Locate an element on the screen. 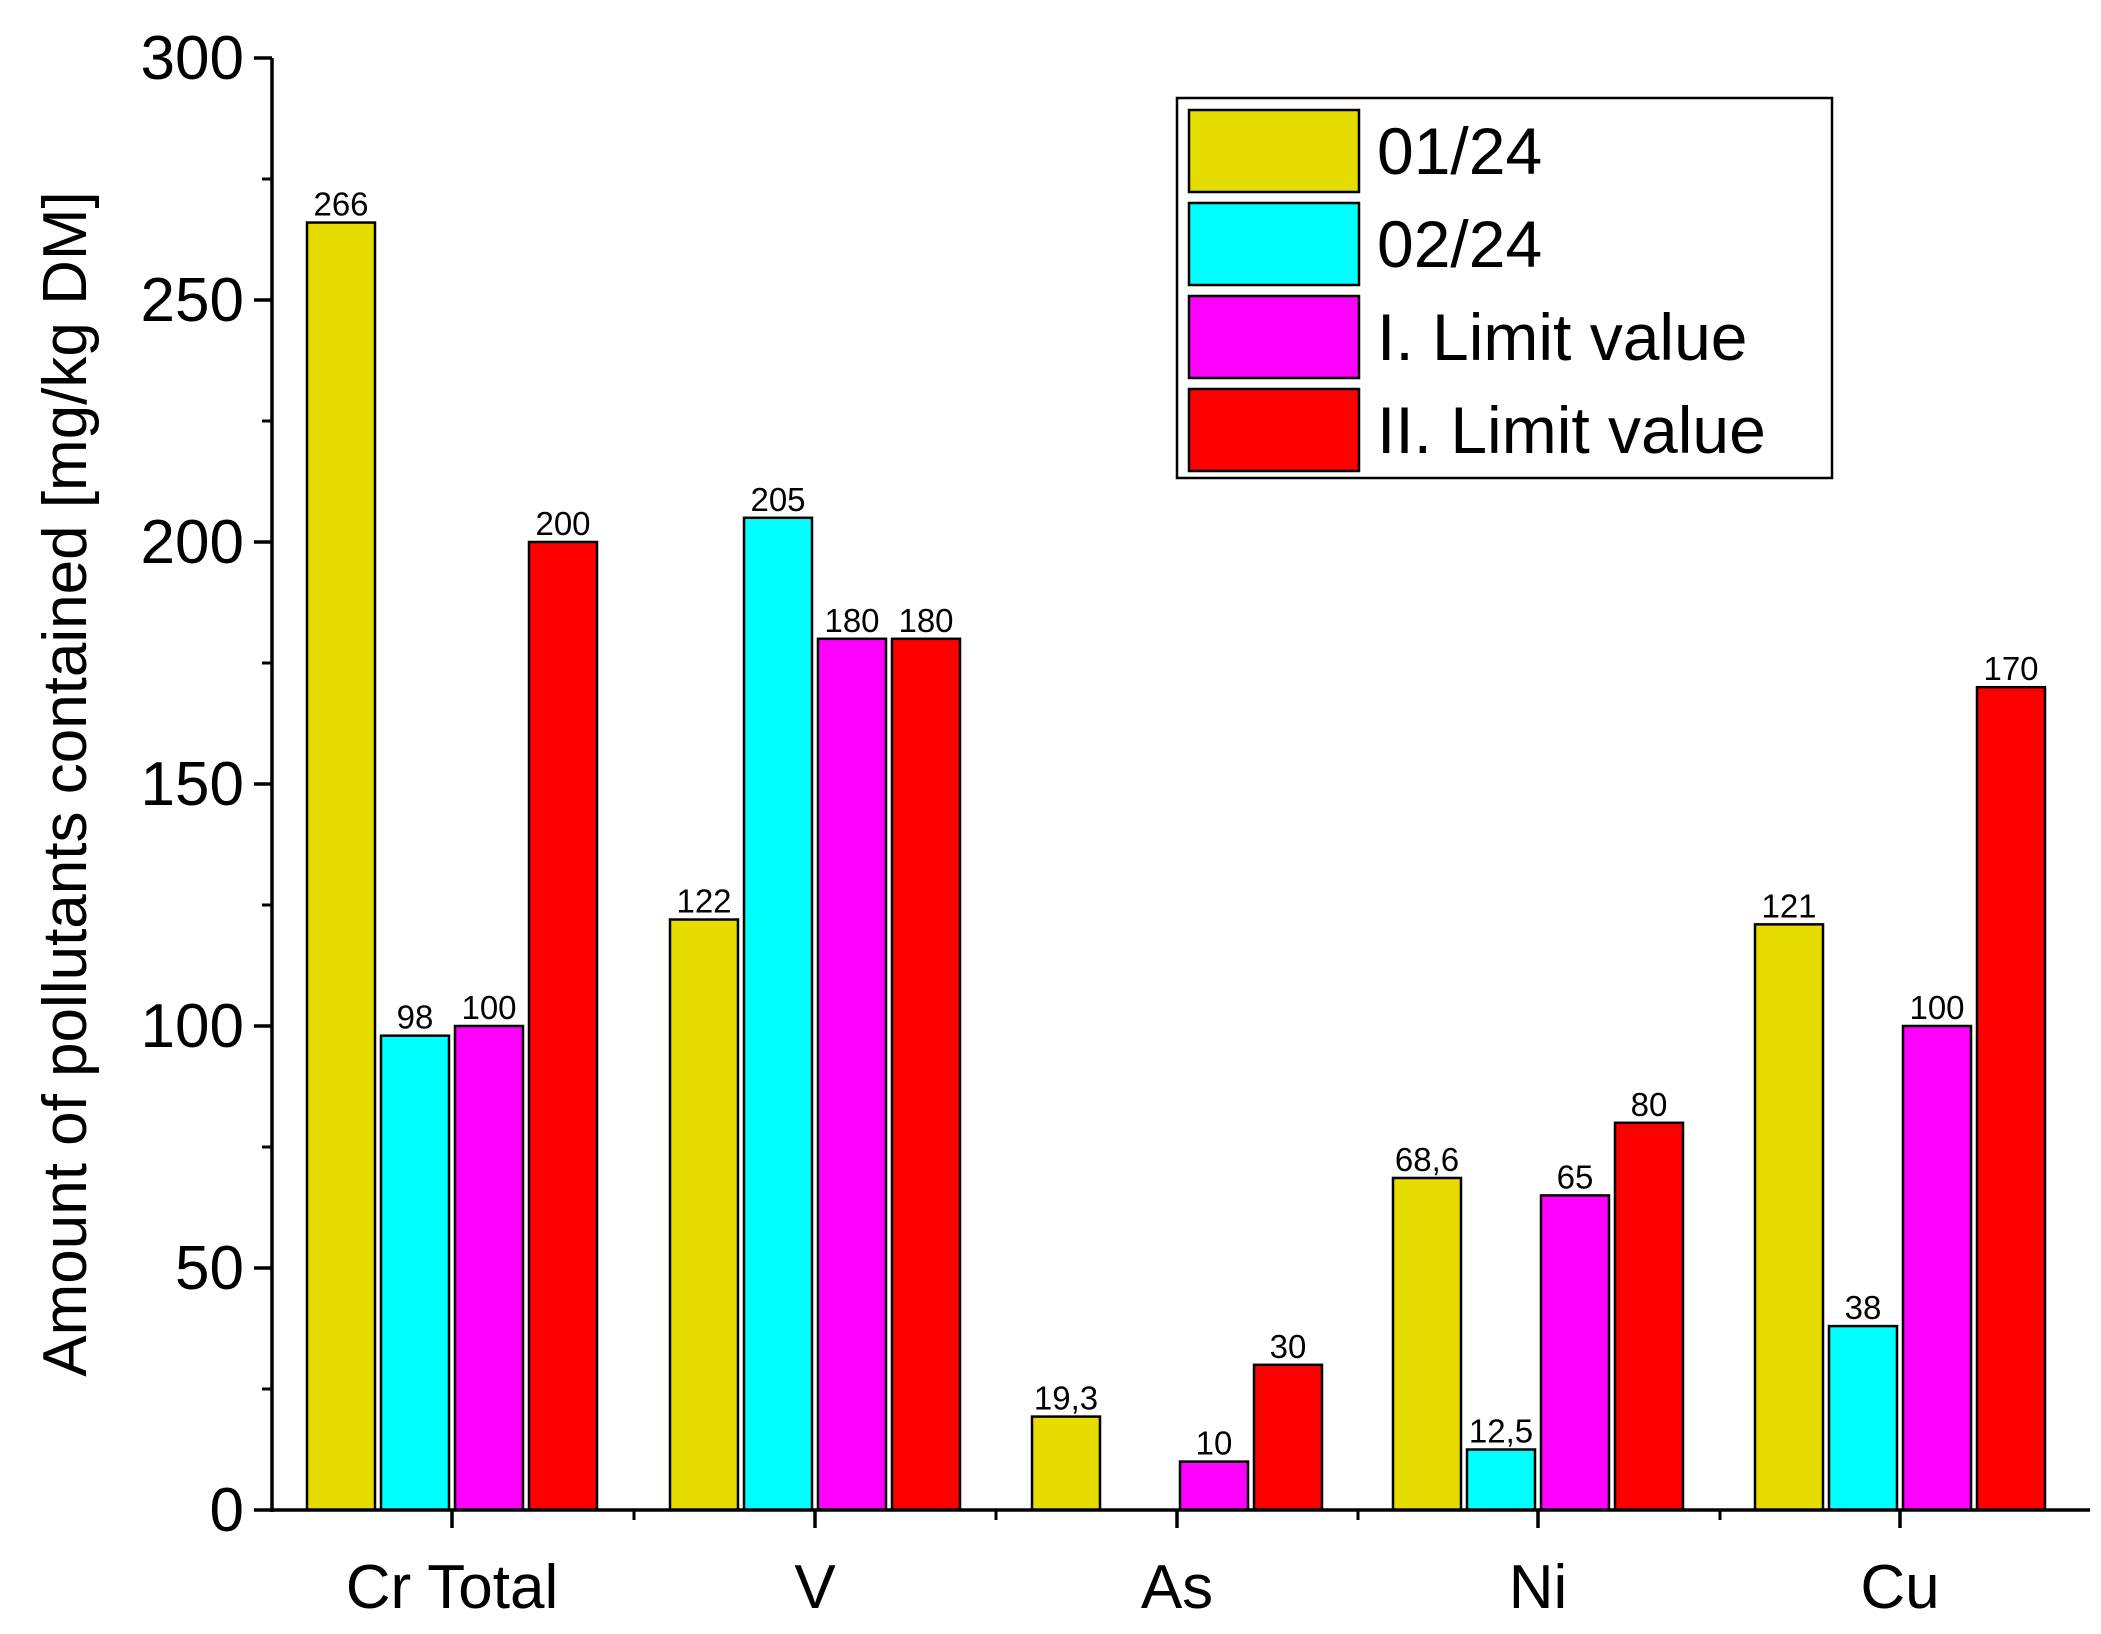  bar-ii-limit-value-as is located at coordinates (1288, 1437).